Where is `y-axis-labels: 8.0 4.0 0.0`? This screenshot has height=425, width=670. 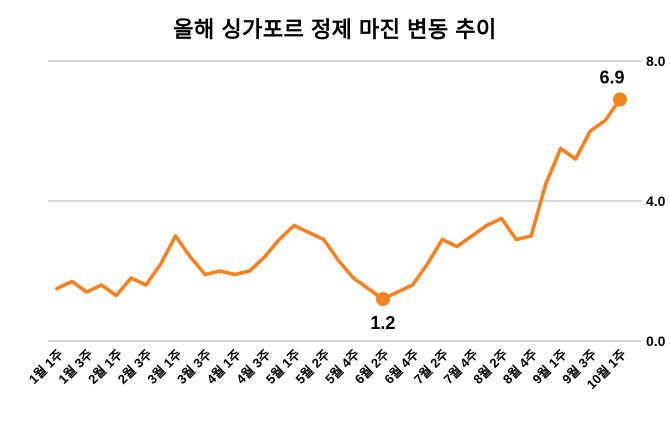
y-axis-labels: 8.0 4.0 0.0 is located at coordinates (656, 201).